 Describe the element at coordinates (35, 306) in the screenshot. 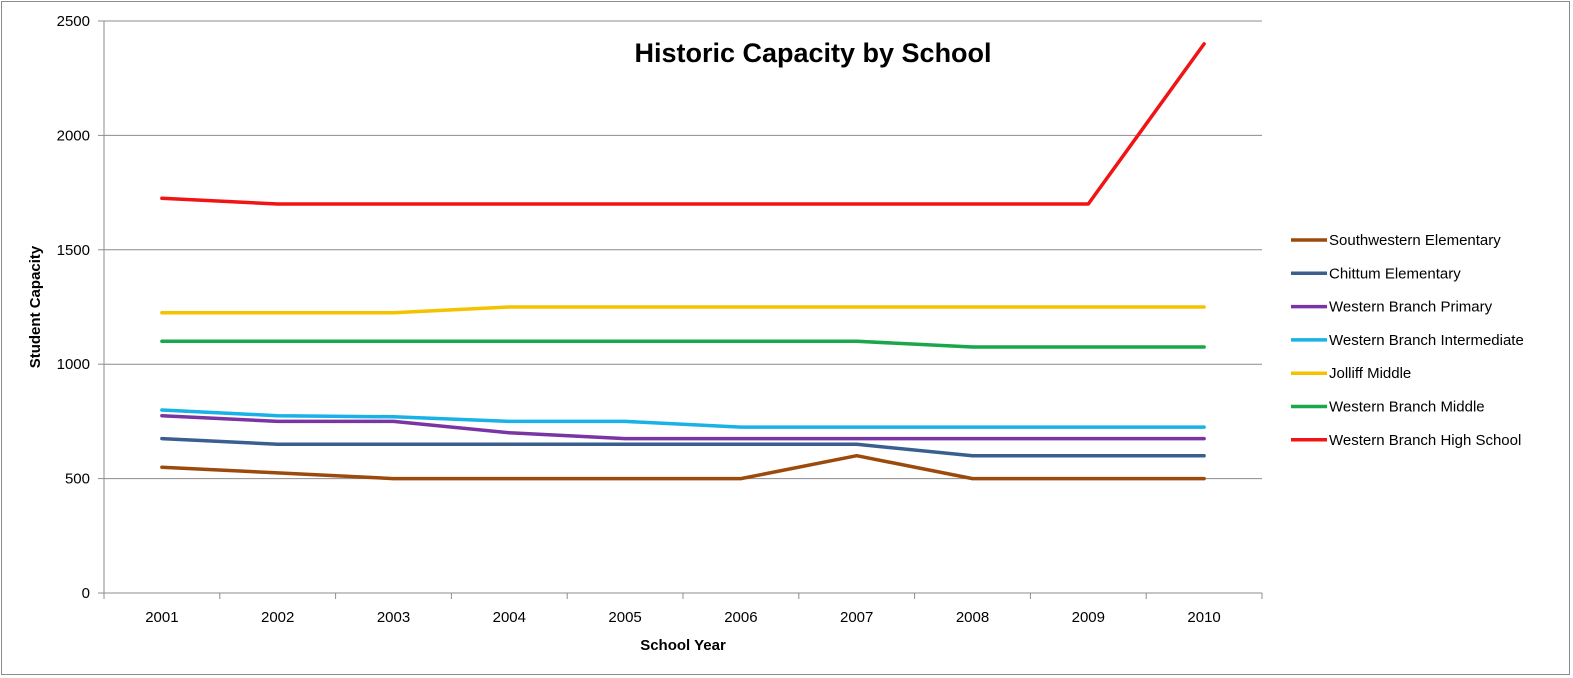

I see `y-axis-title: Student Capacity` at that location.